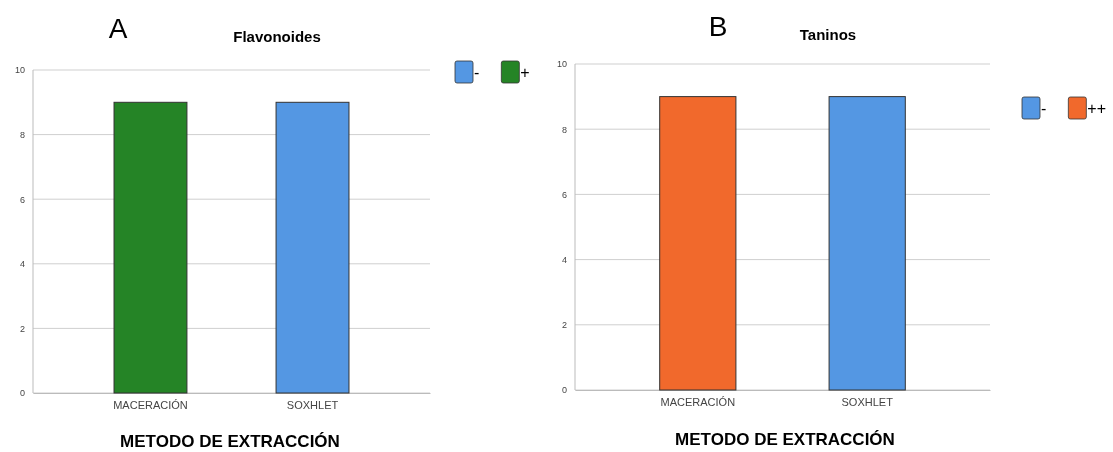 This screenshot has height=452, width=1113. I want to click on text: B, so click(718, 26).